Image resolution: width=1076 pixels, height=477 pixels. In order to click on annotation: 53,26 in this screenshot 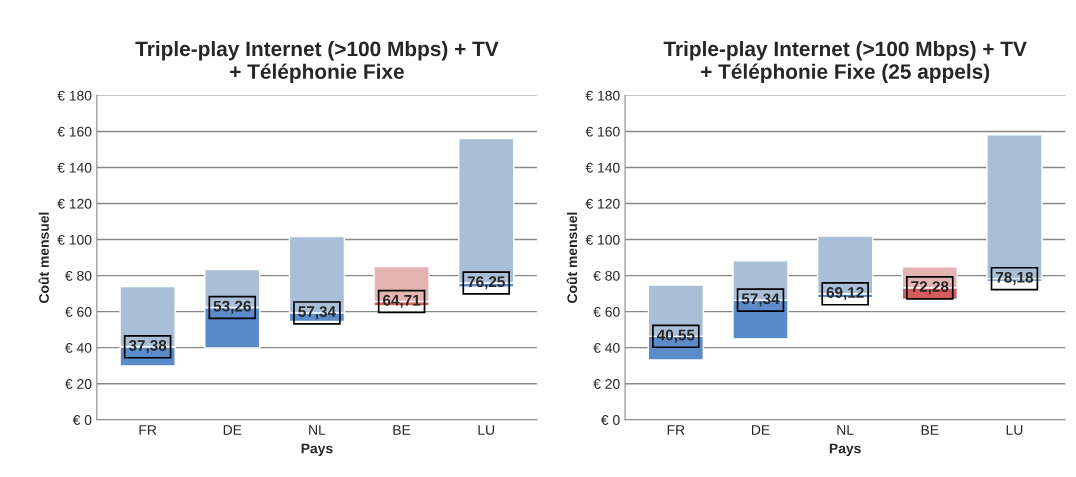, I will do `click(232, 307)`.